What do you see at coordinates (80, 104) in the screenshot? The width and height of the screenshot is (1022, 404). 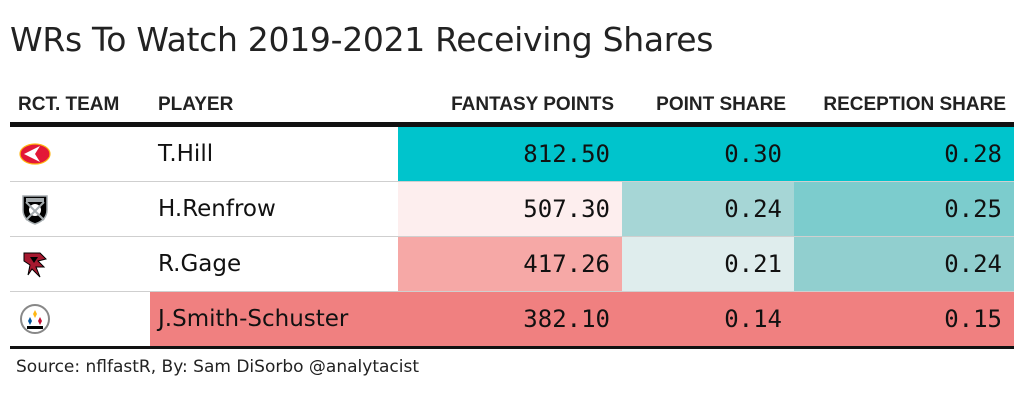 I see `header-team: RCT. TEAM` at bounding box center [80, 104].